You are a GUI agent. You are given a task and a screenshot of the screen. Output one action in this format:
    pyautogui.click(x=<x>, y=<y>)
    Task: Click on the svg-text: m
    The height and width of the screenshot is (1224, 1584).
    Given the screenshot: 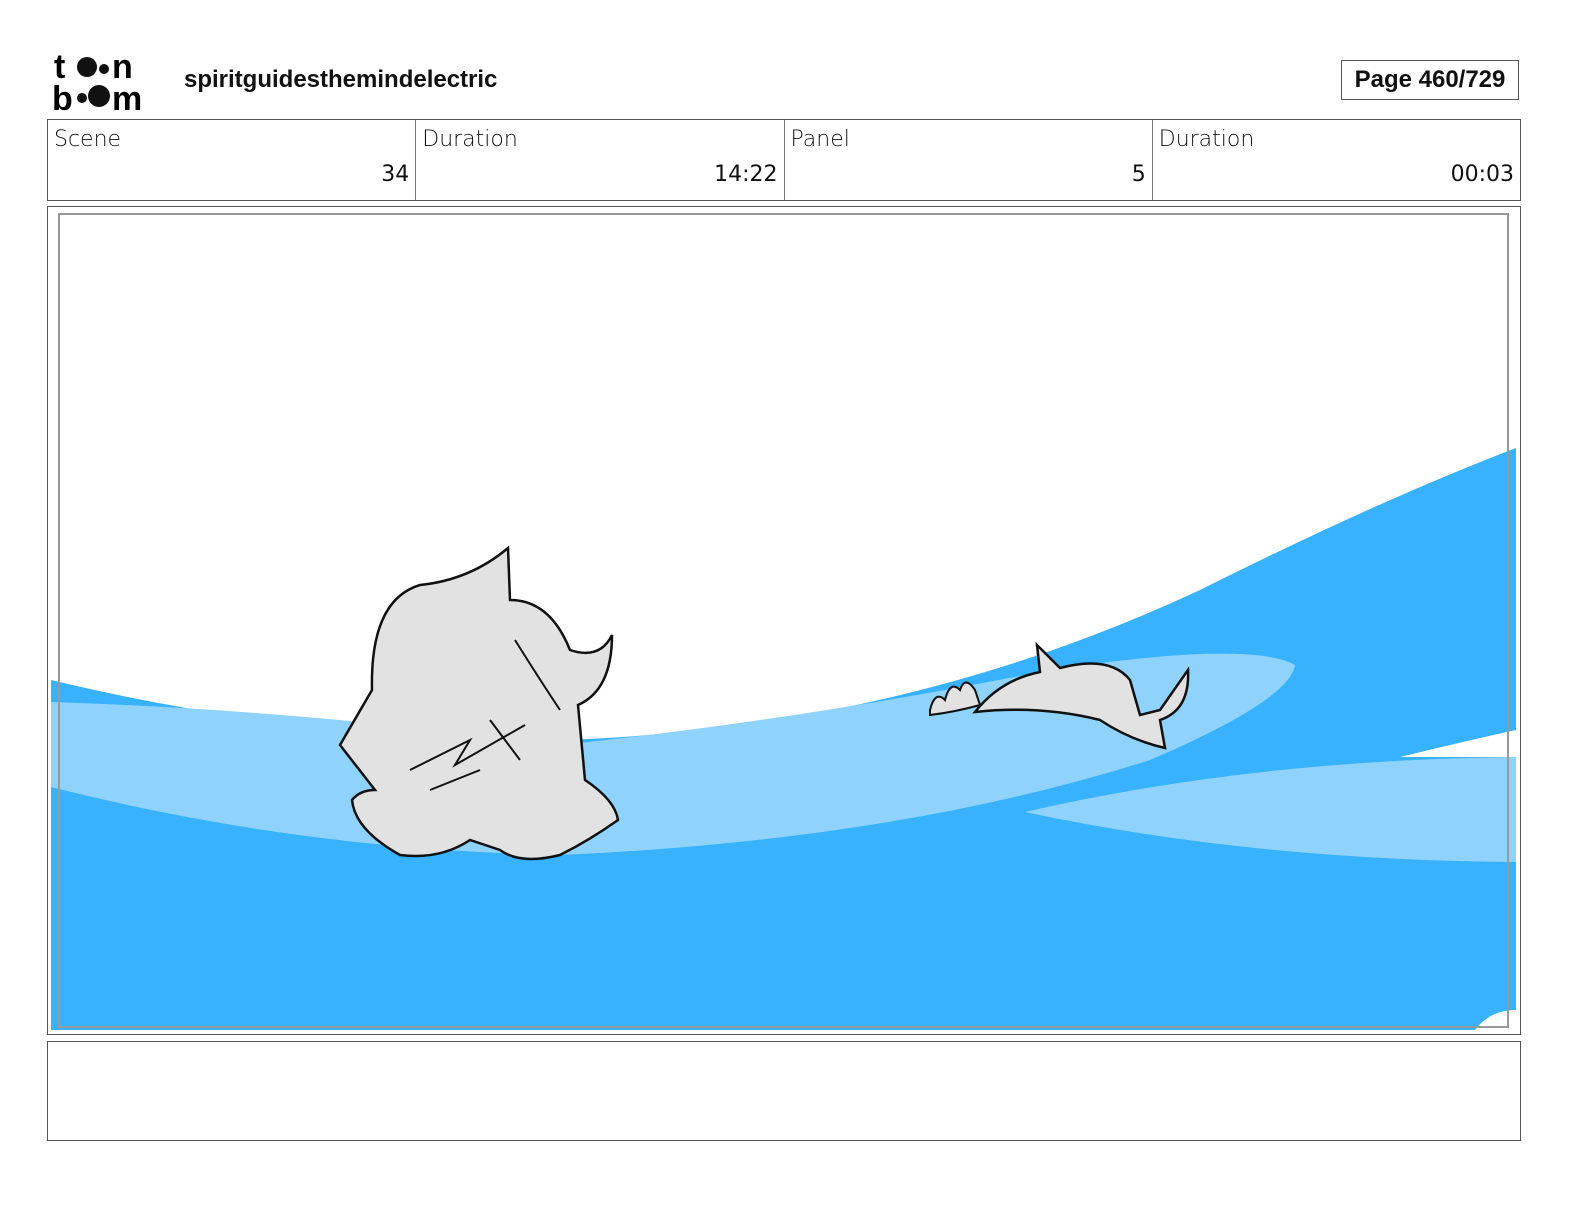 What is the action you would take?
    pyautogui.click(x=127, y=96)
    